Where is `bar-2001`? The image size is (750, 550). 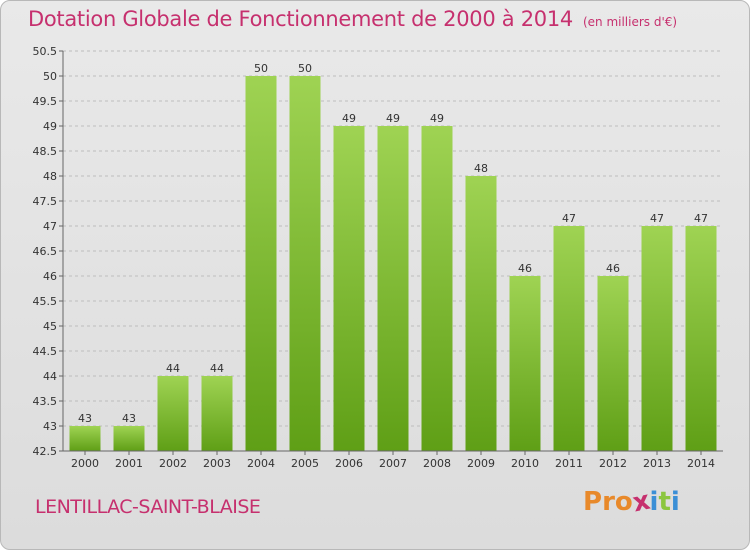
bar-2001 is located at coordinates (129, 438).